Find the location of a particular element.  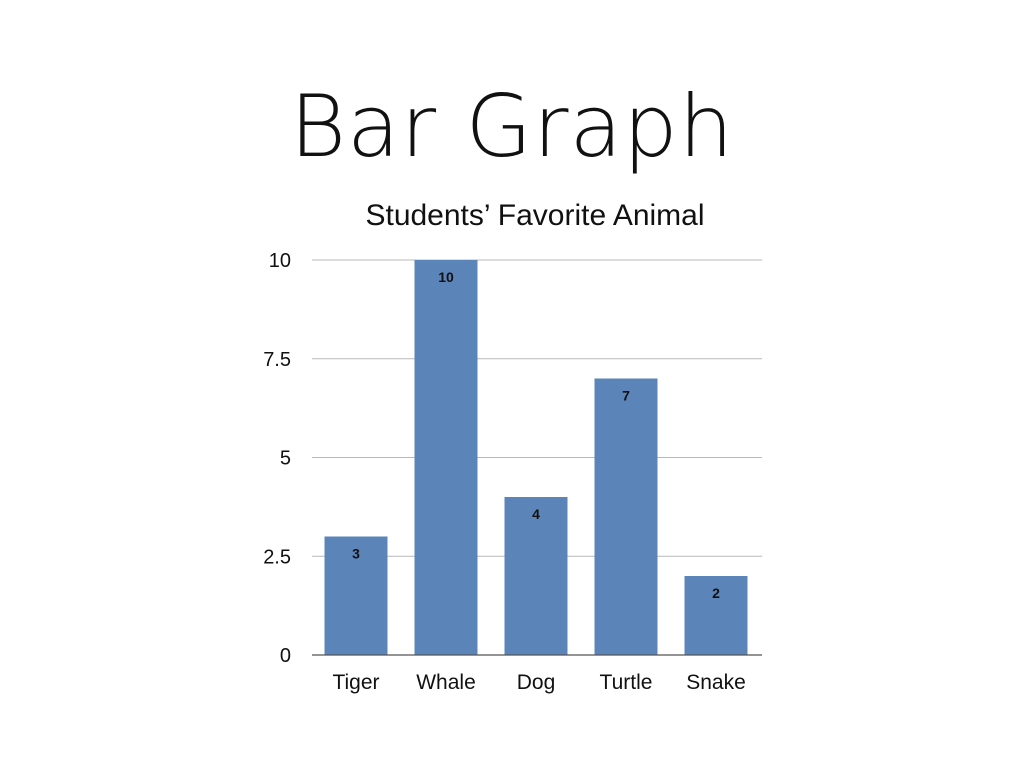

y-tick-label: 2.5 is located at coordinates (277, 557).